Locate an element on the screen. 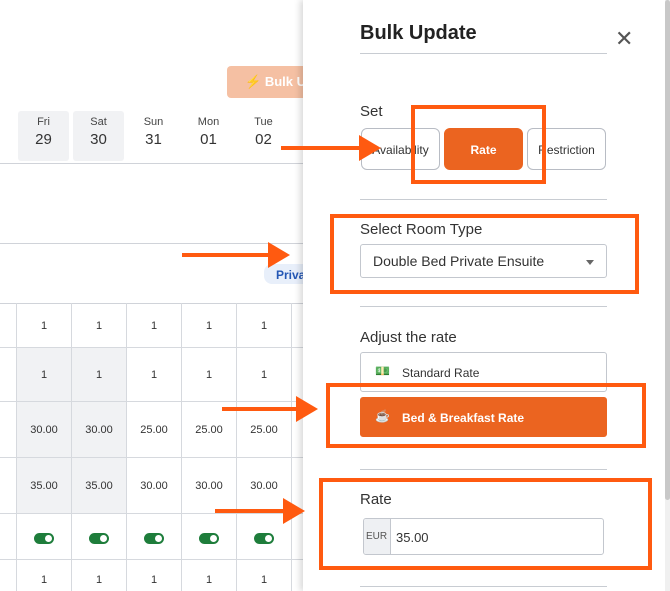 The image size is (670, 591). adjust-rate-label: Adjust the rate is located at coordinates (408, 337).